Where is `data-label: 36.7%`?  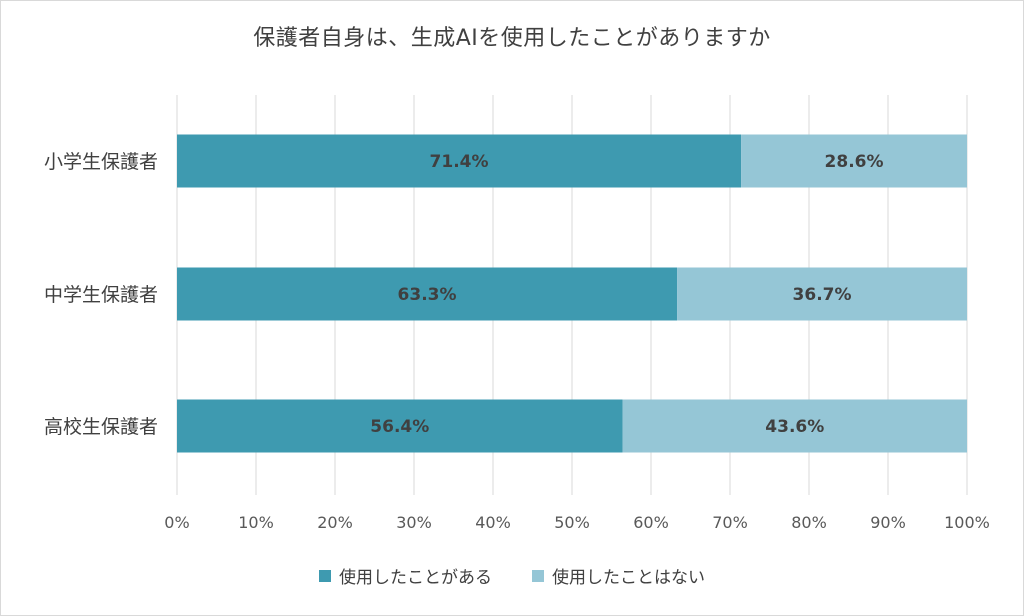 data-label: 36.7% is located at coordinates (822, 295).